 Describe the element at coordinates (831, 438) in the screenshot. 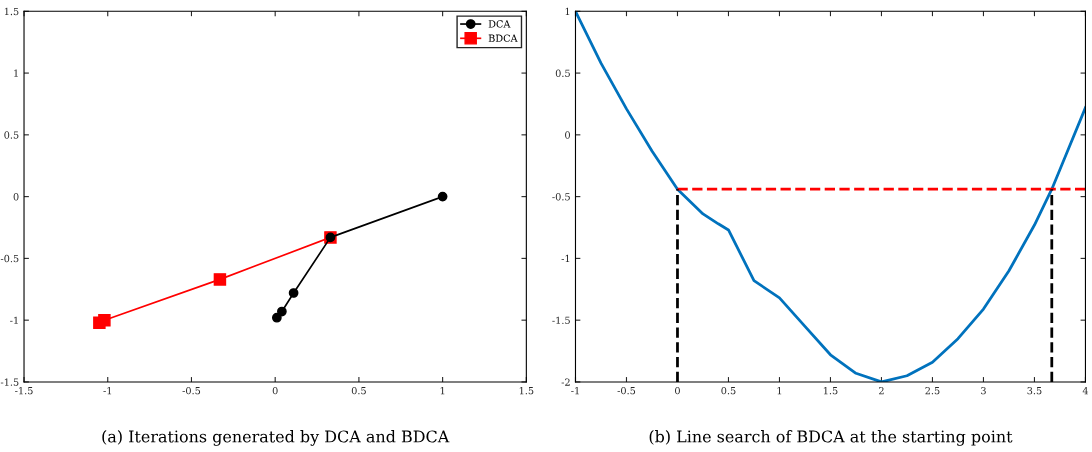

I see `text: (b) Line search of BDCA at the starting point` at that location.